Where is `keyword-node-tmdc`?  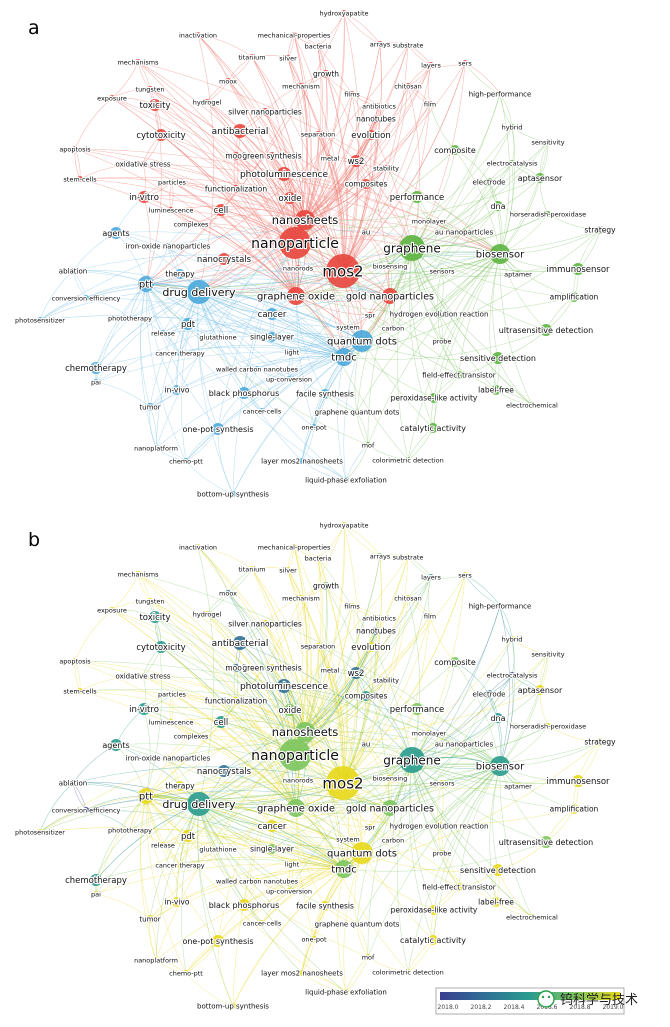 keyword-node-tmdc is located at coordinates (344, 869).